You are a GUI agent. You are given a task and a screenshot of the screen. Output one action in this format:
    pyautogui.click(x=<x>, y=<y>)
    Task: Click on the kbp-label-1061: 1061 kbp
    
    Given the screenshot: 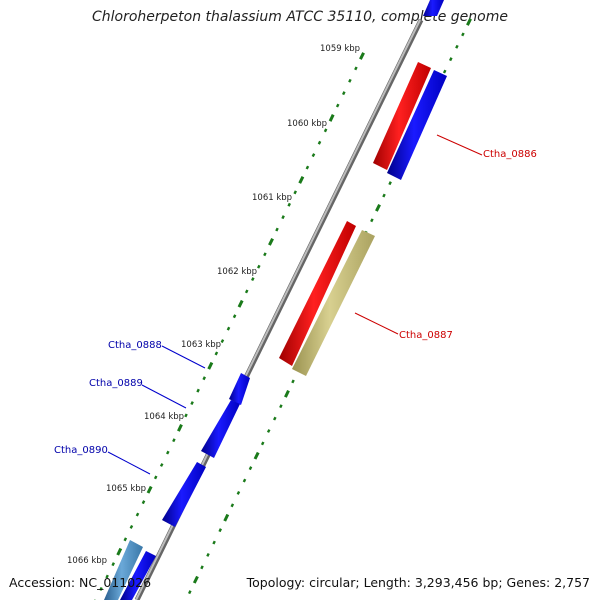 What is the action you would take?
    pyautogui.click(x=272, y=198)
    